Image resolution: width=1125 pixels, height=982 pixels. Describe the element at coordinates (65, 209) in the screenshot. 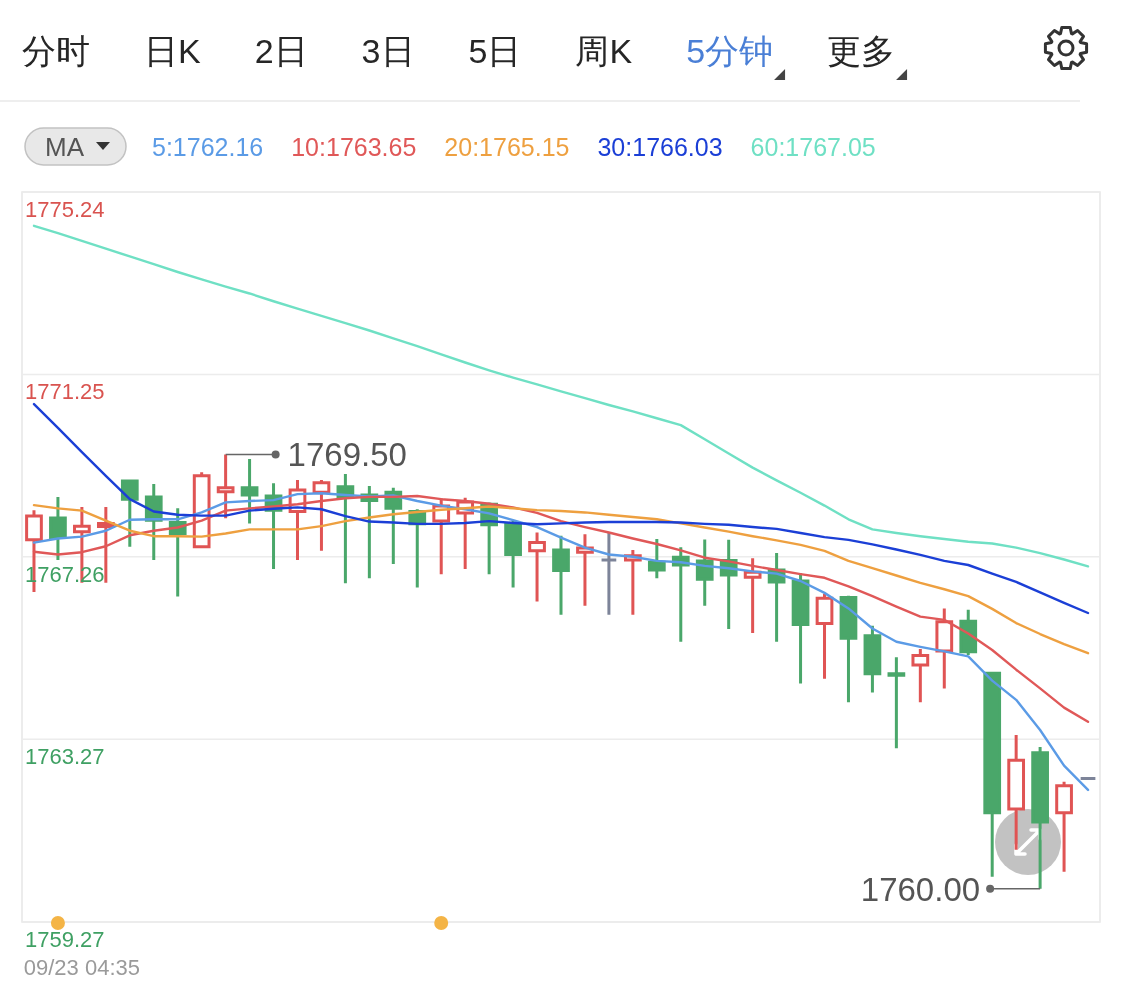

I see `y-tick-label: 1775.24` at that location.